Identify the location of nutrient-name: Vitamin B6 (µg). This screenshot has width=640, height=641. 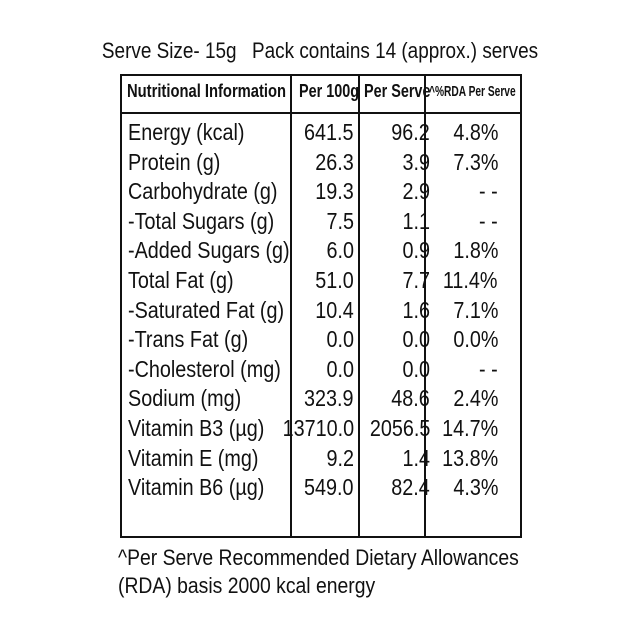
(196, 487).